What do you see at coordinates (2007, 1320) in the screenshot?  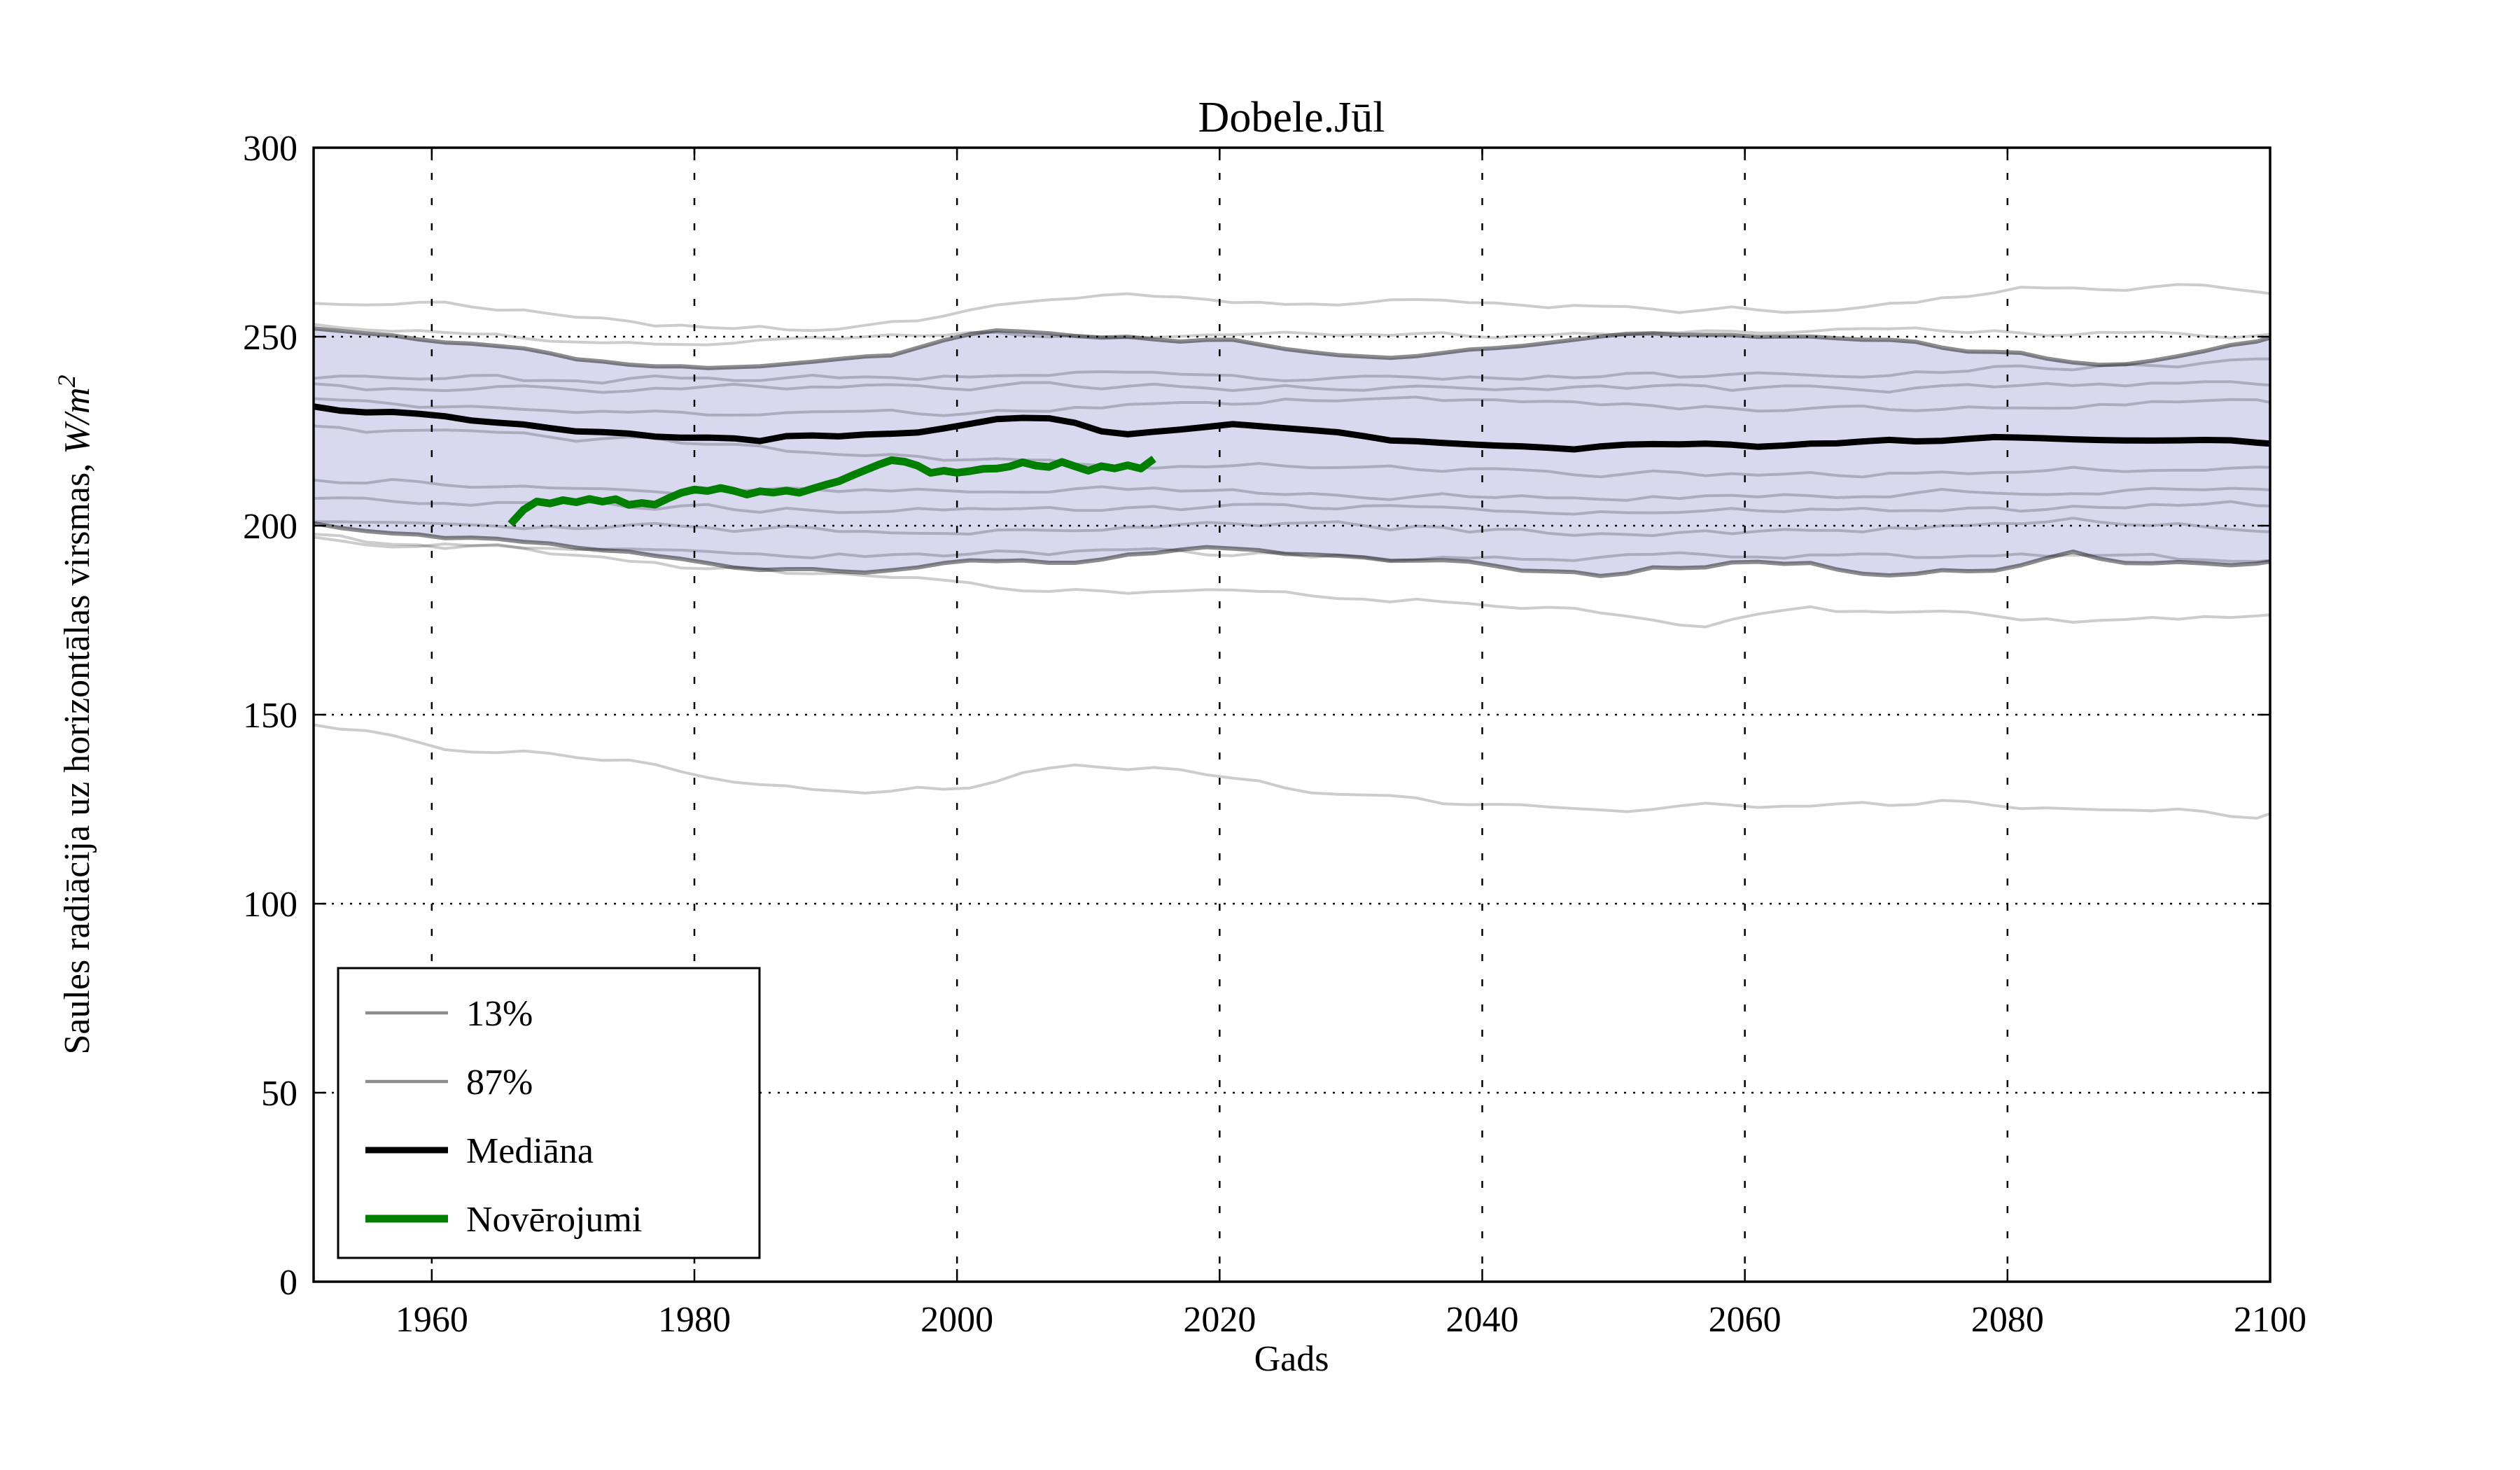 I see `x-tick-label: 2080` at bounding box center [2007, 1320].